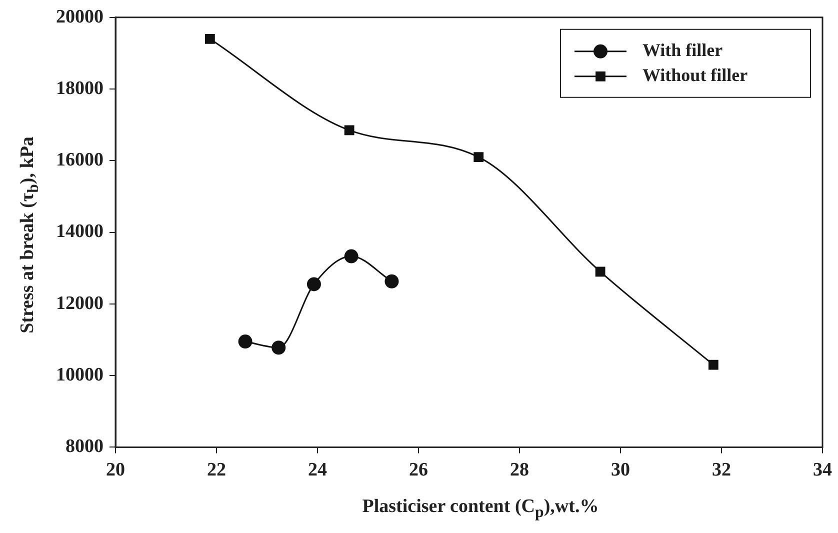 The width and height of the screenshot is (838, 533). I want to click on x-tick-label: 26, so click(418, 470).